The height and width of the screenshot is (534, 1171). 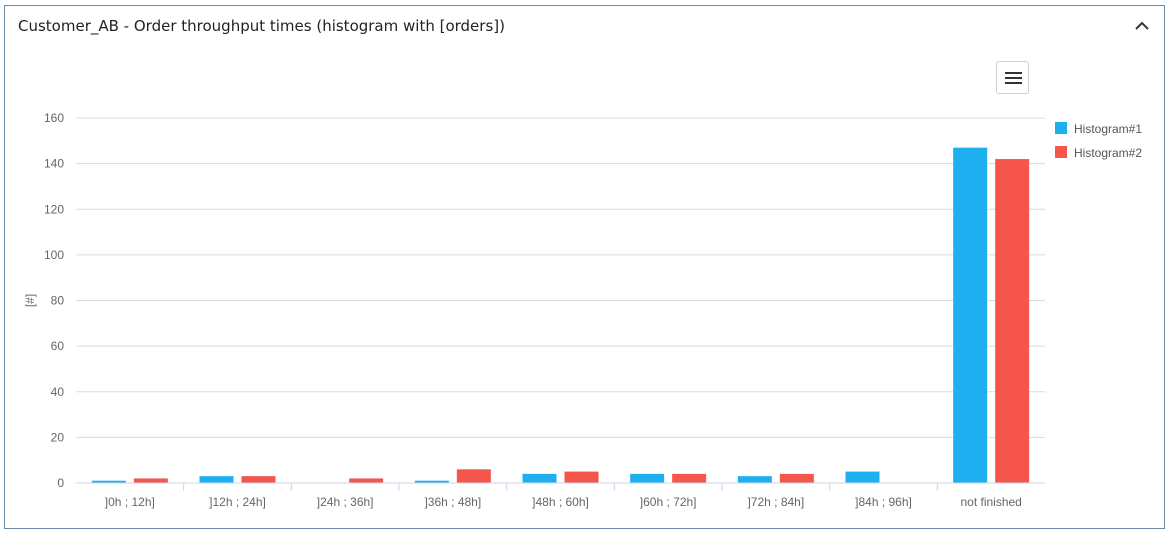 What do you see at coordinates (1012, 77) in the screenshot?
I see `chart-menu-button` at bounding box center [1012, 77].